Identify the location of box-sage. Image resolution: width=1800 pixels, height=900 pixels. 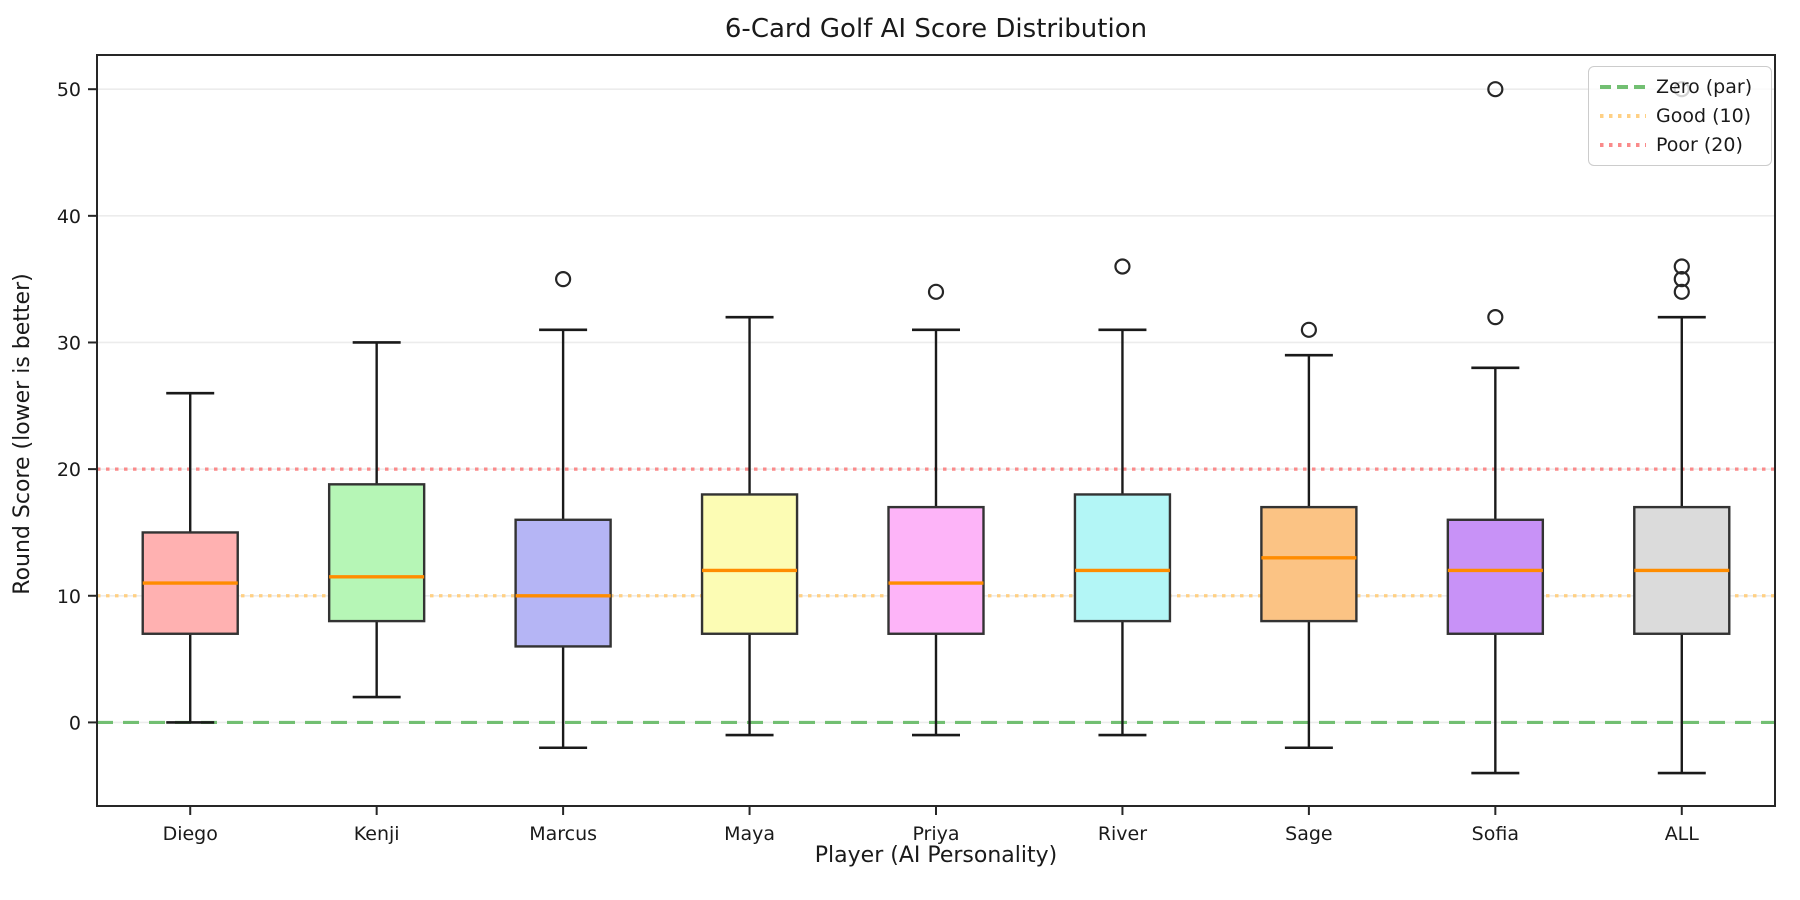
(1309, 564).